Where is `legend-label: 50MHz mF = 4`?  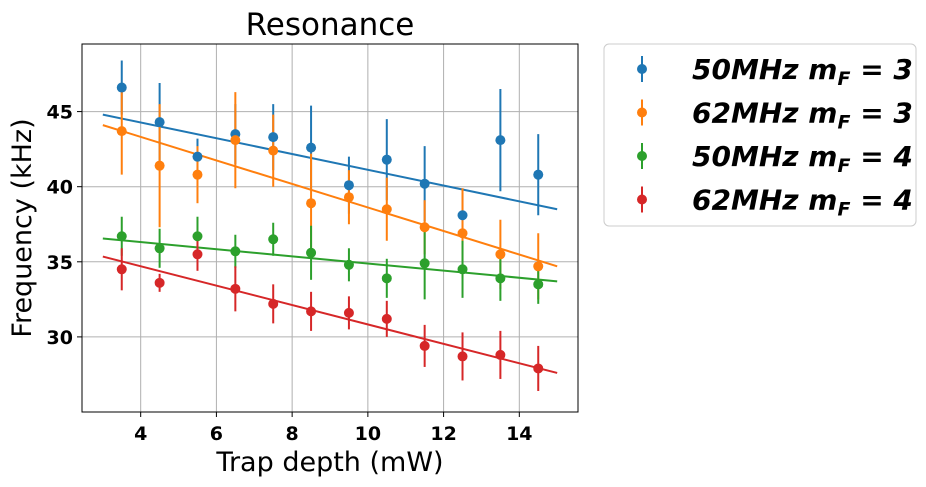
legend-label: 50MHz mF = 4 is located at coordinates (802, 158).